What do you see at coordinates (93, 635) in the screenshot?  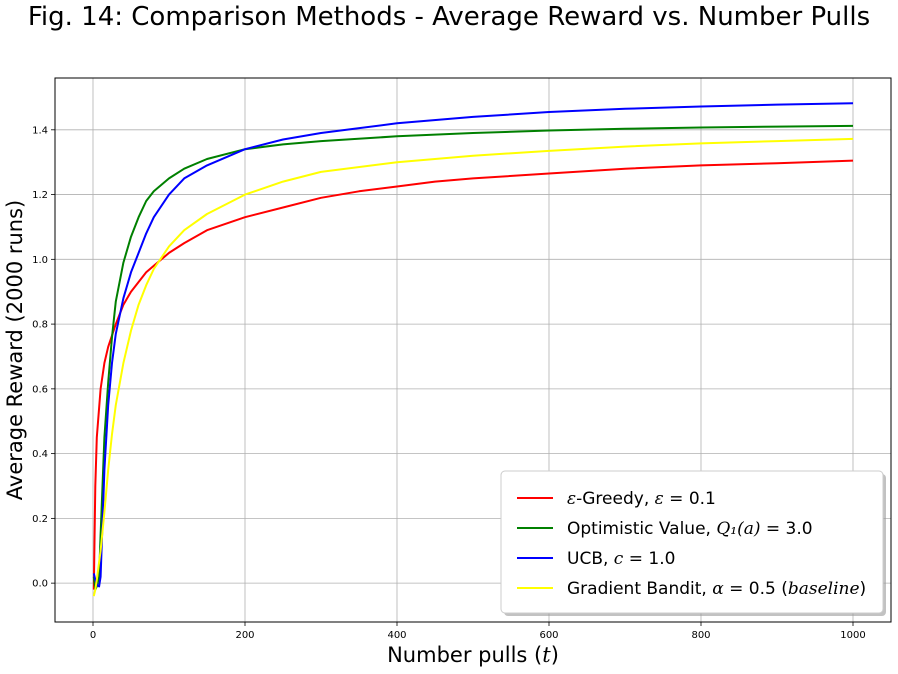 I see `x-tick-label: 0` at bounding box center [93, 635].